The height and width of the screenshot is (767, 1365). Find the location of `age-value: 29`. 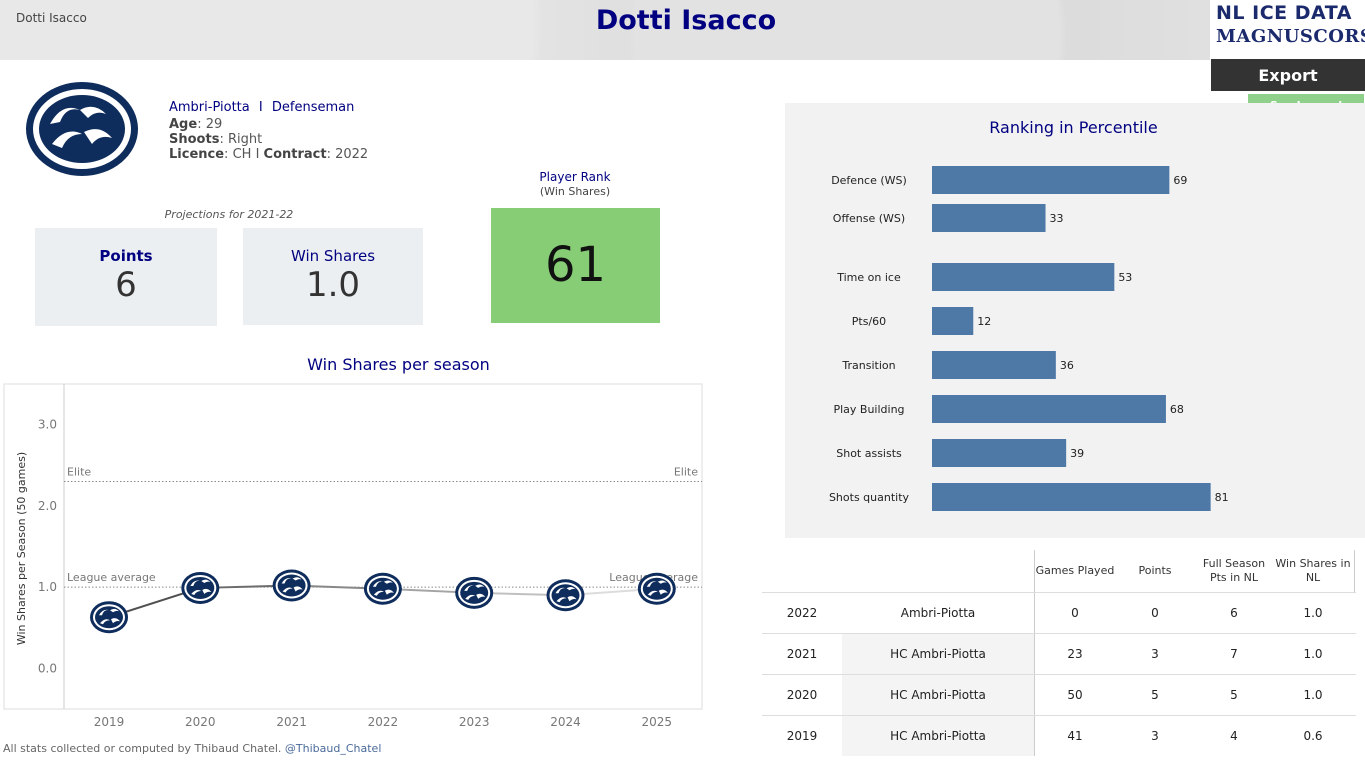

age-value: 29 is located at coordinates (214, 124).